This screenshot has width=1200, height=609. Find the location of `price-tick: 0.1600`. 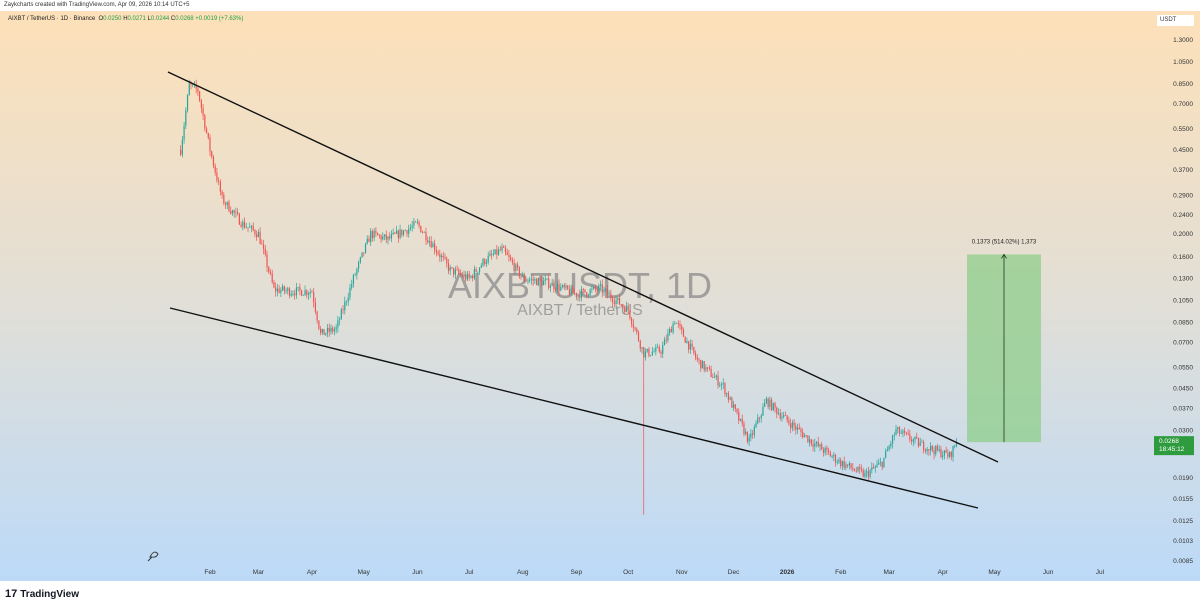

price-tick: 0.1600 is located at coordinates (1183, 257).